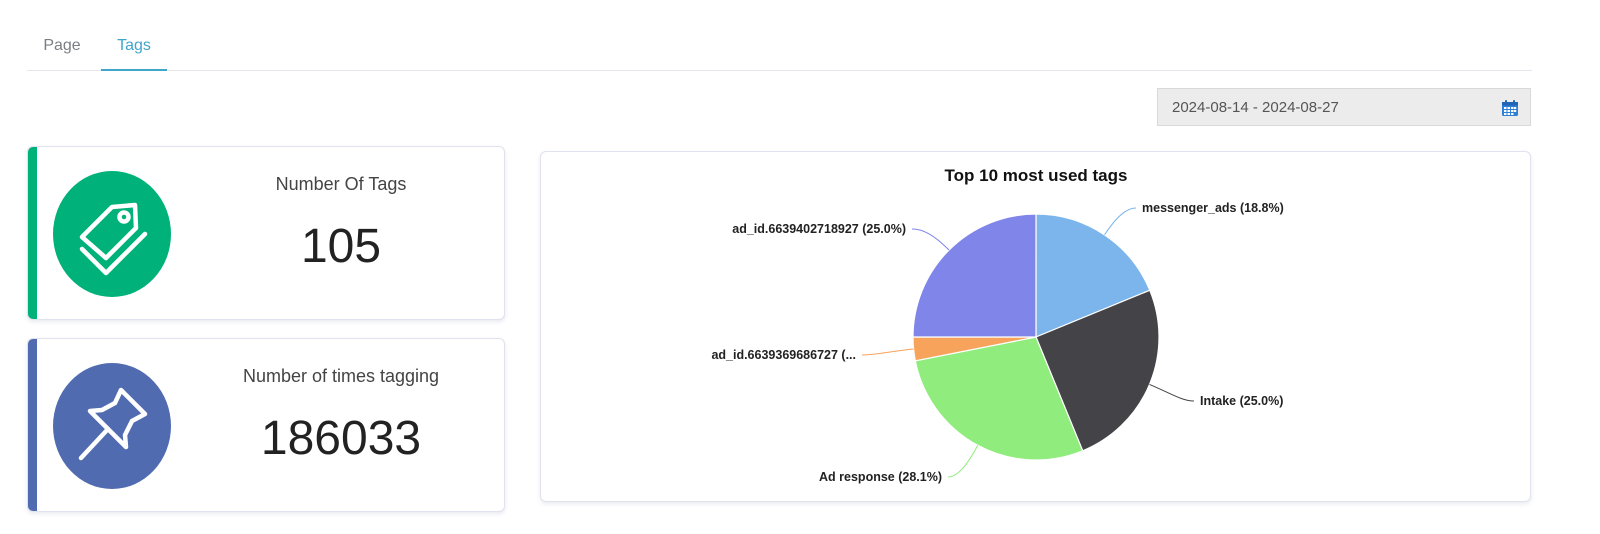 The width and height of the screenshot is (1600, 534). What do you see at coordinates (779, 48) in the screenshot?
I see `tab-bar: Page Tags` at bounding box center [779, 48].